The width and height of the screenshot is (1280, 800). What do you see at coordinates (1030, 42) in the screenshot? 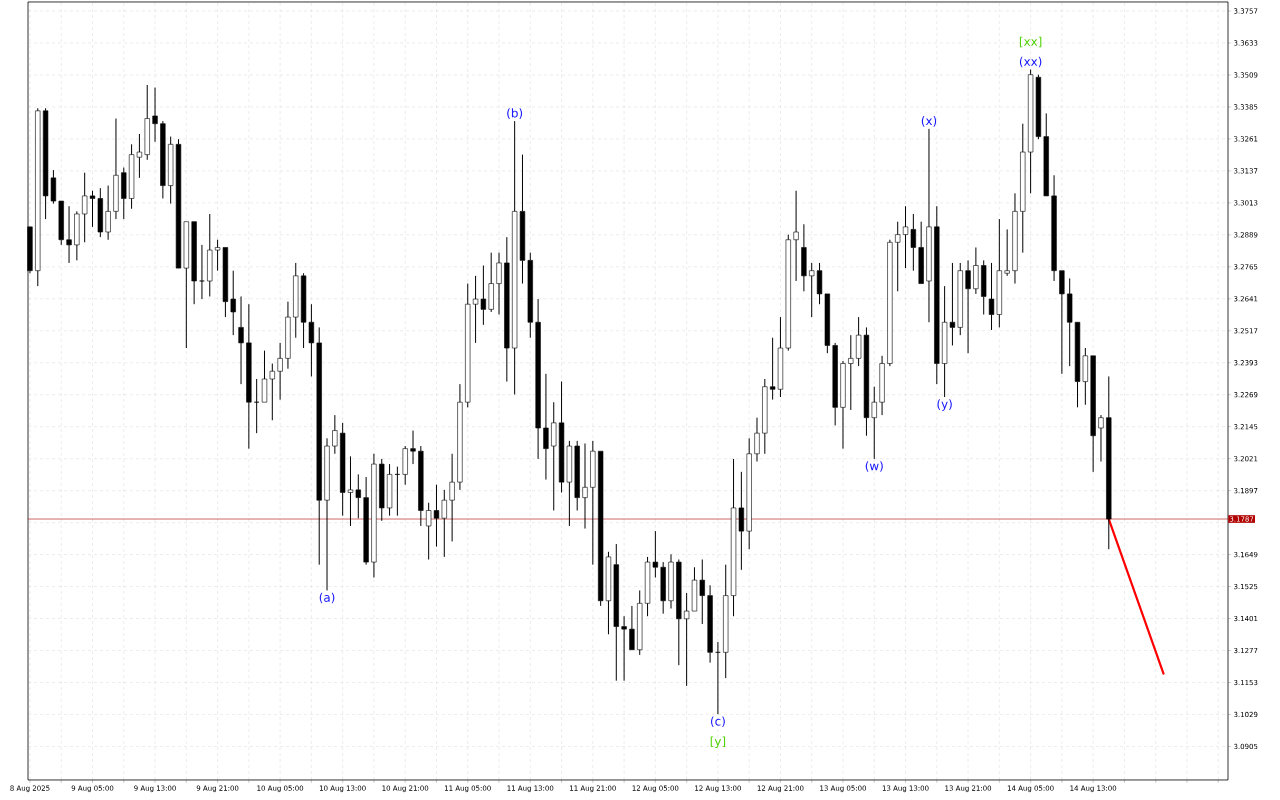
I see `annotation: [xx]` at bounding box center [1030, 42].